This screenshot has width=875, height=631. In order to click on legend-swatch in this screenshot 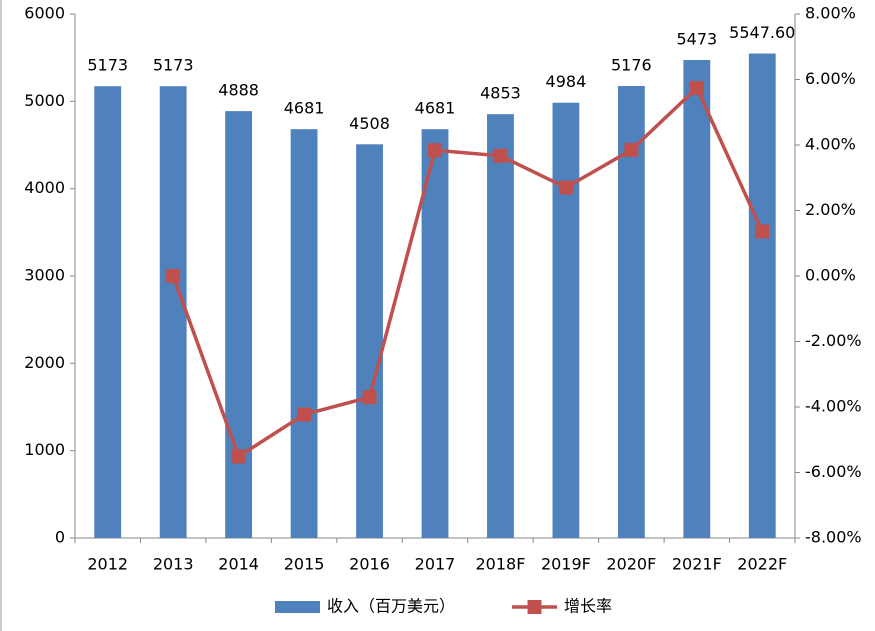, I will do `click(297, 607)`.